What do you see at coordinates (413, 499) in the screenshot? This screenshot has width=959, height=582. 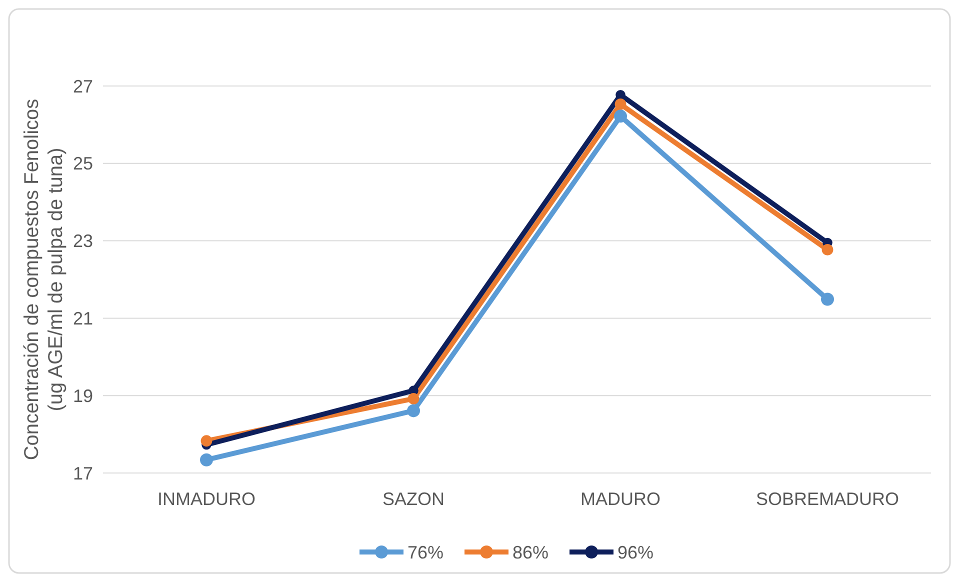 I see `x-tick-label: SAZON` at bounding box center [413, 499].